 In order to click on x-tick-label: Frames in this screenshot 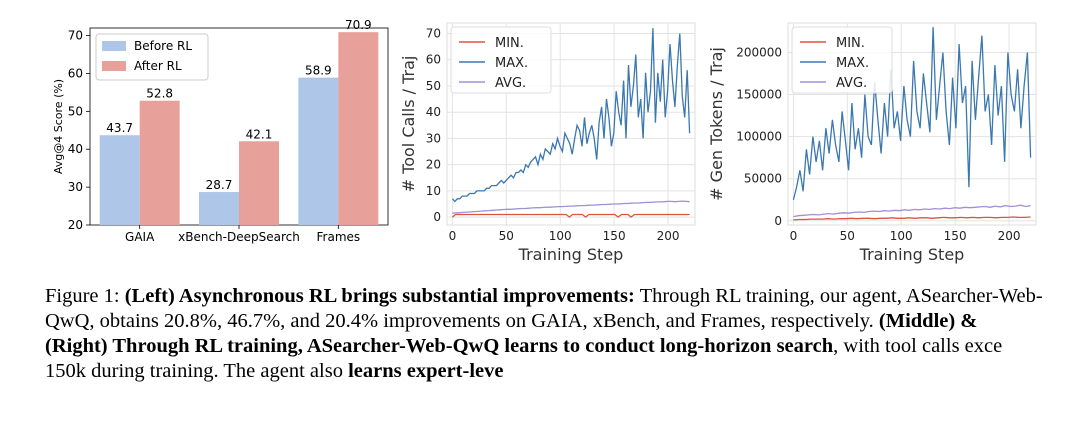, I will do `click(339, 237)`.